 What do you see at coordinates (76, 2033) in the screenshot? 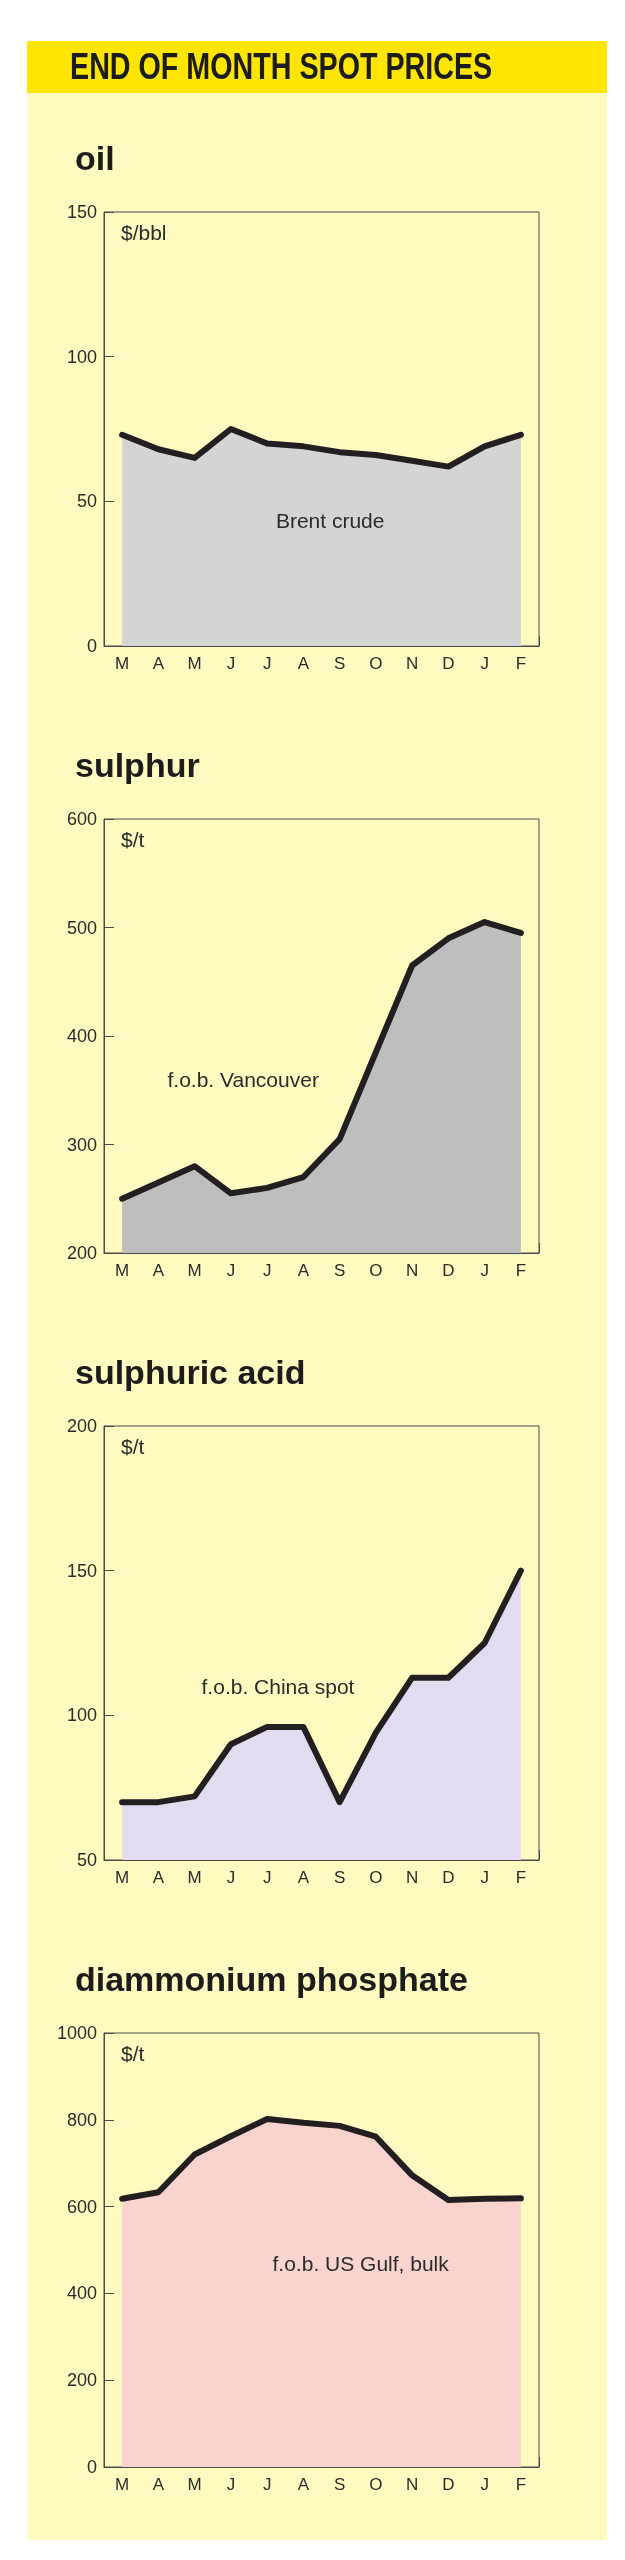
I see `y-tick-label: 1000` at bounding box center [76, 2033].